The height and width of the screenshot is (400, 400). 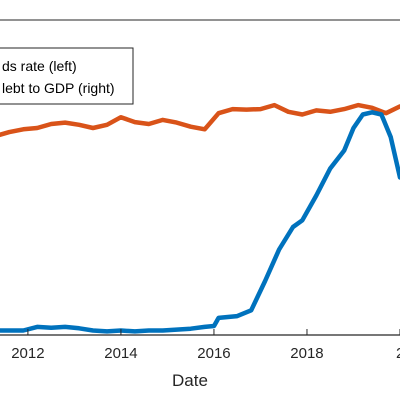 I want to click on x-tick-layer: 2012 2014 2016 2018 2, so click(x=205, y=345).